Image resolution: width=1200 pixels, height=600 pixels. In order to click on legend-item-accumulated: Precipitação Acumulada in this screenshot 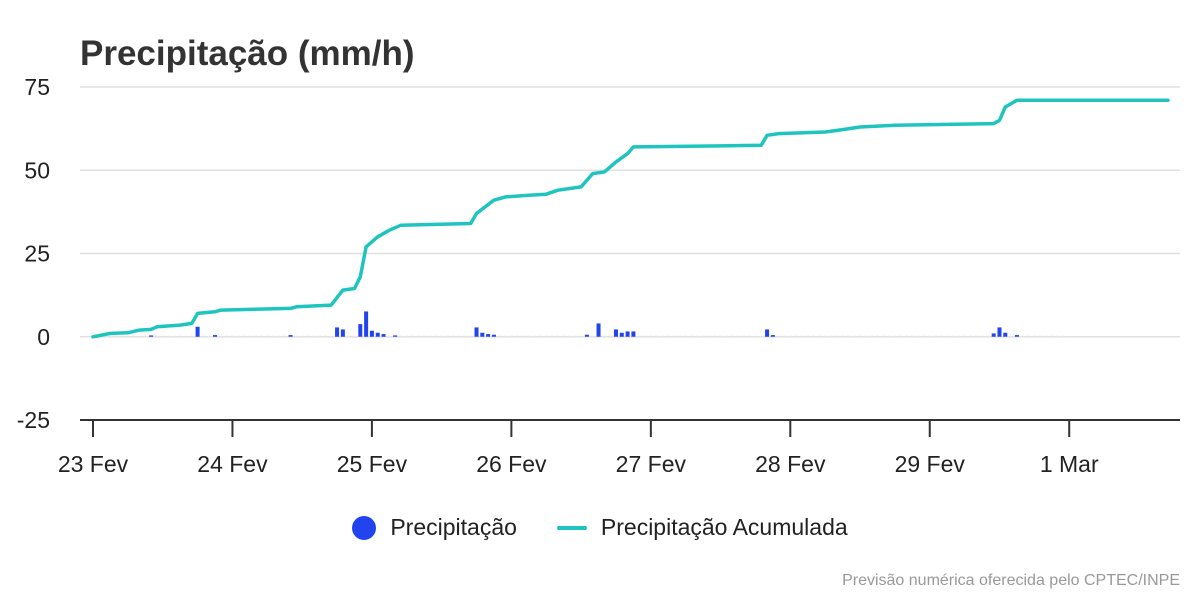, I will do `click(702, 527)`.